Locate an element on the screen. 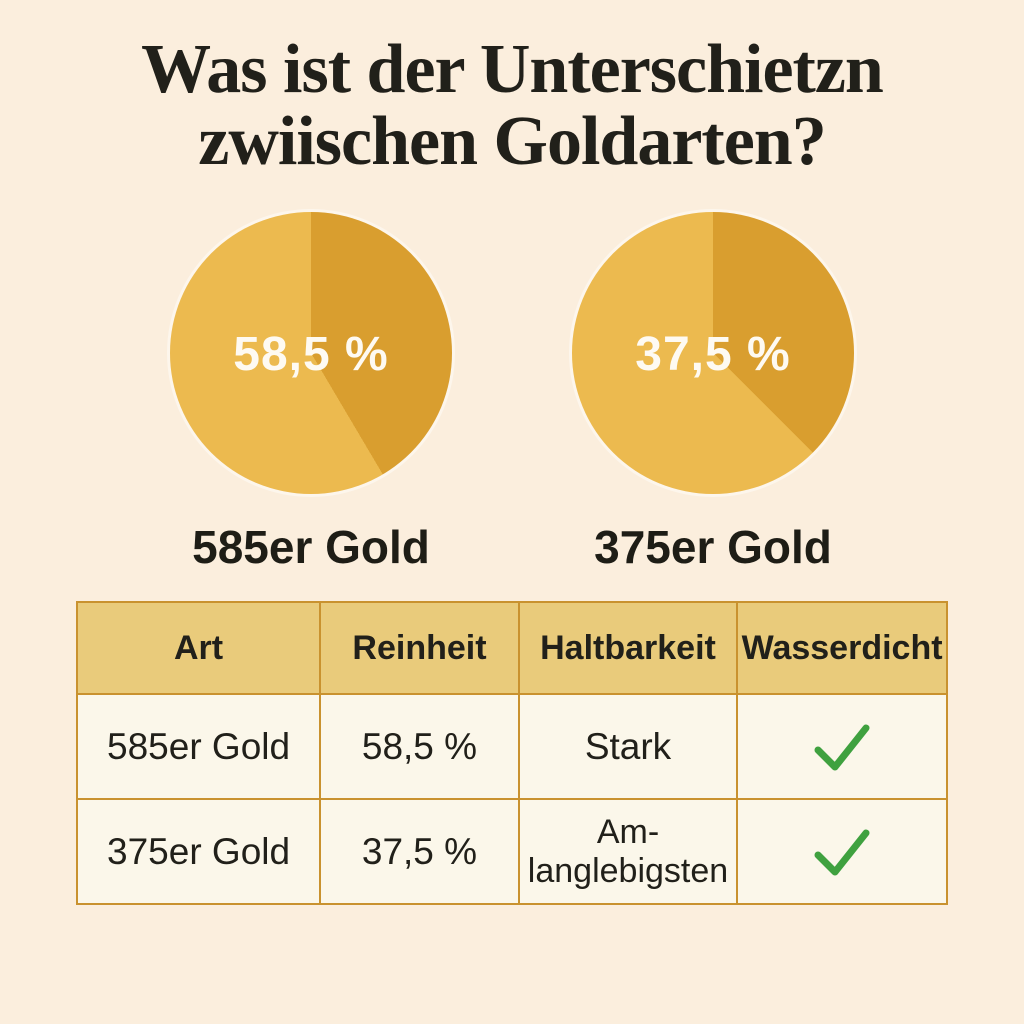 This screenshot has height=1024, width=1024. pie-column-375: 37,5 % 375er Gold is located at coordinates (713, 393).